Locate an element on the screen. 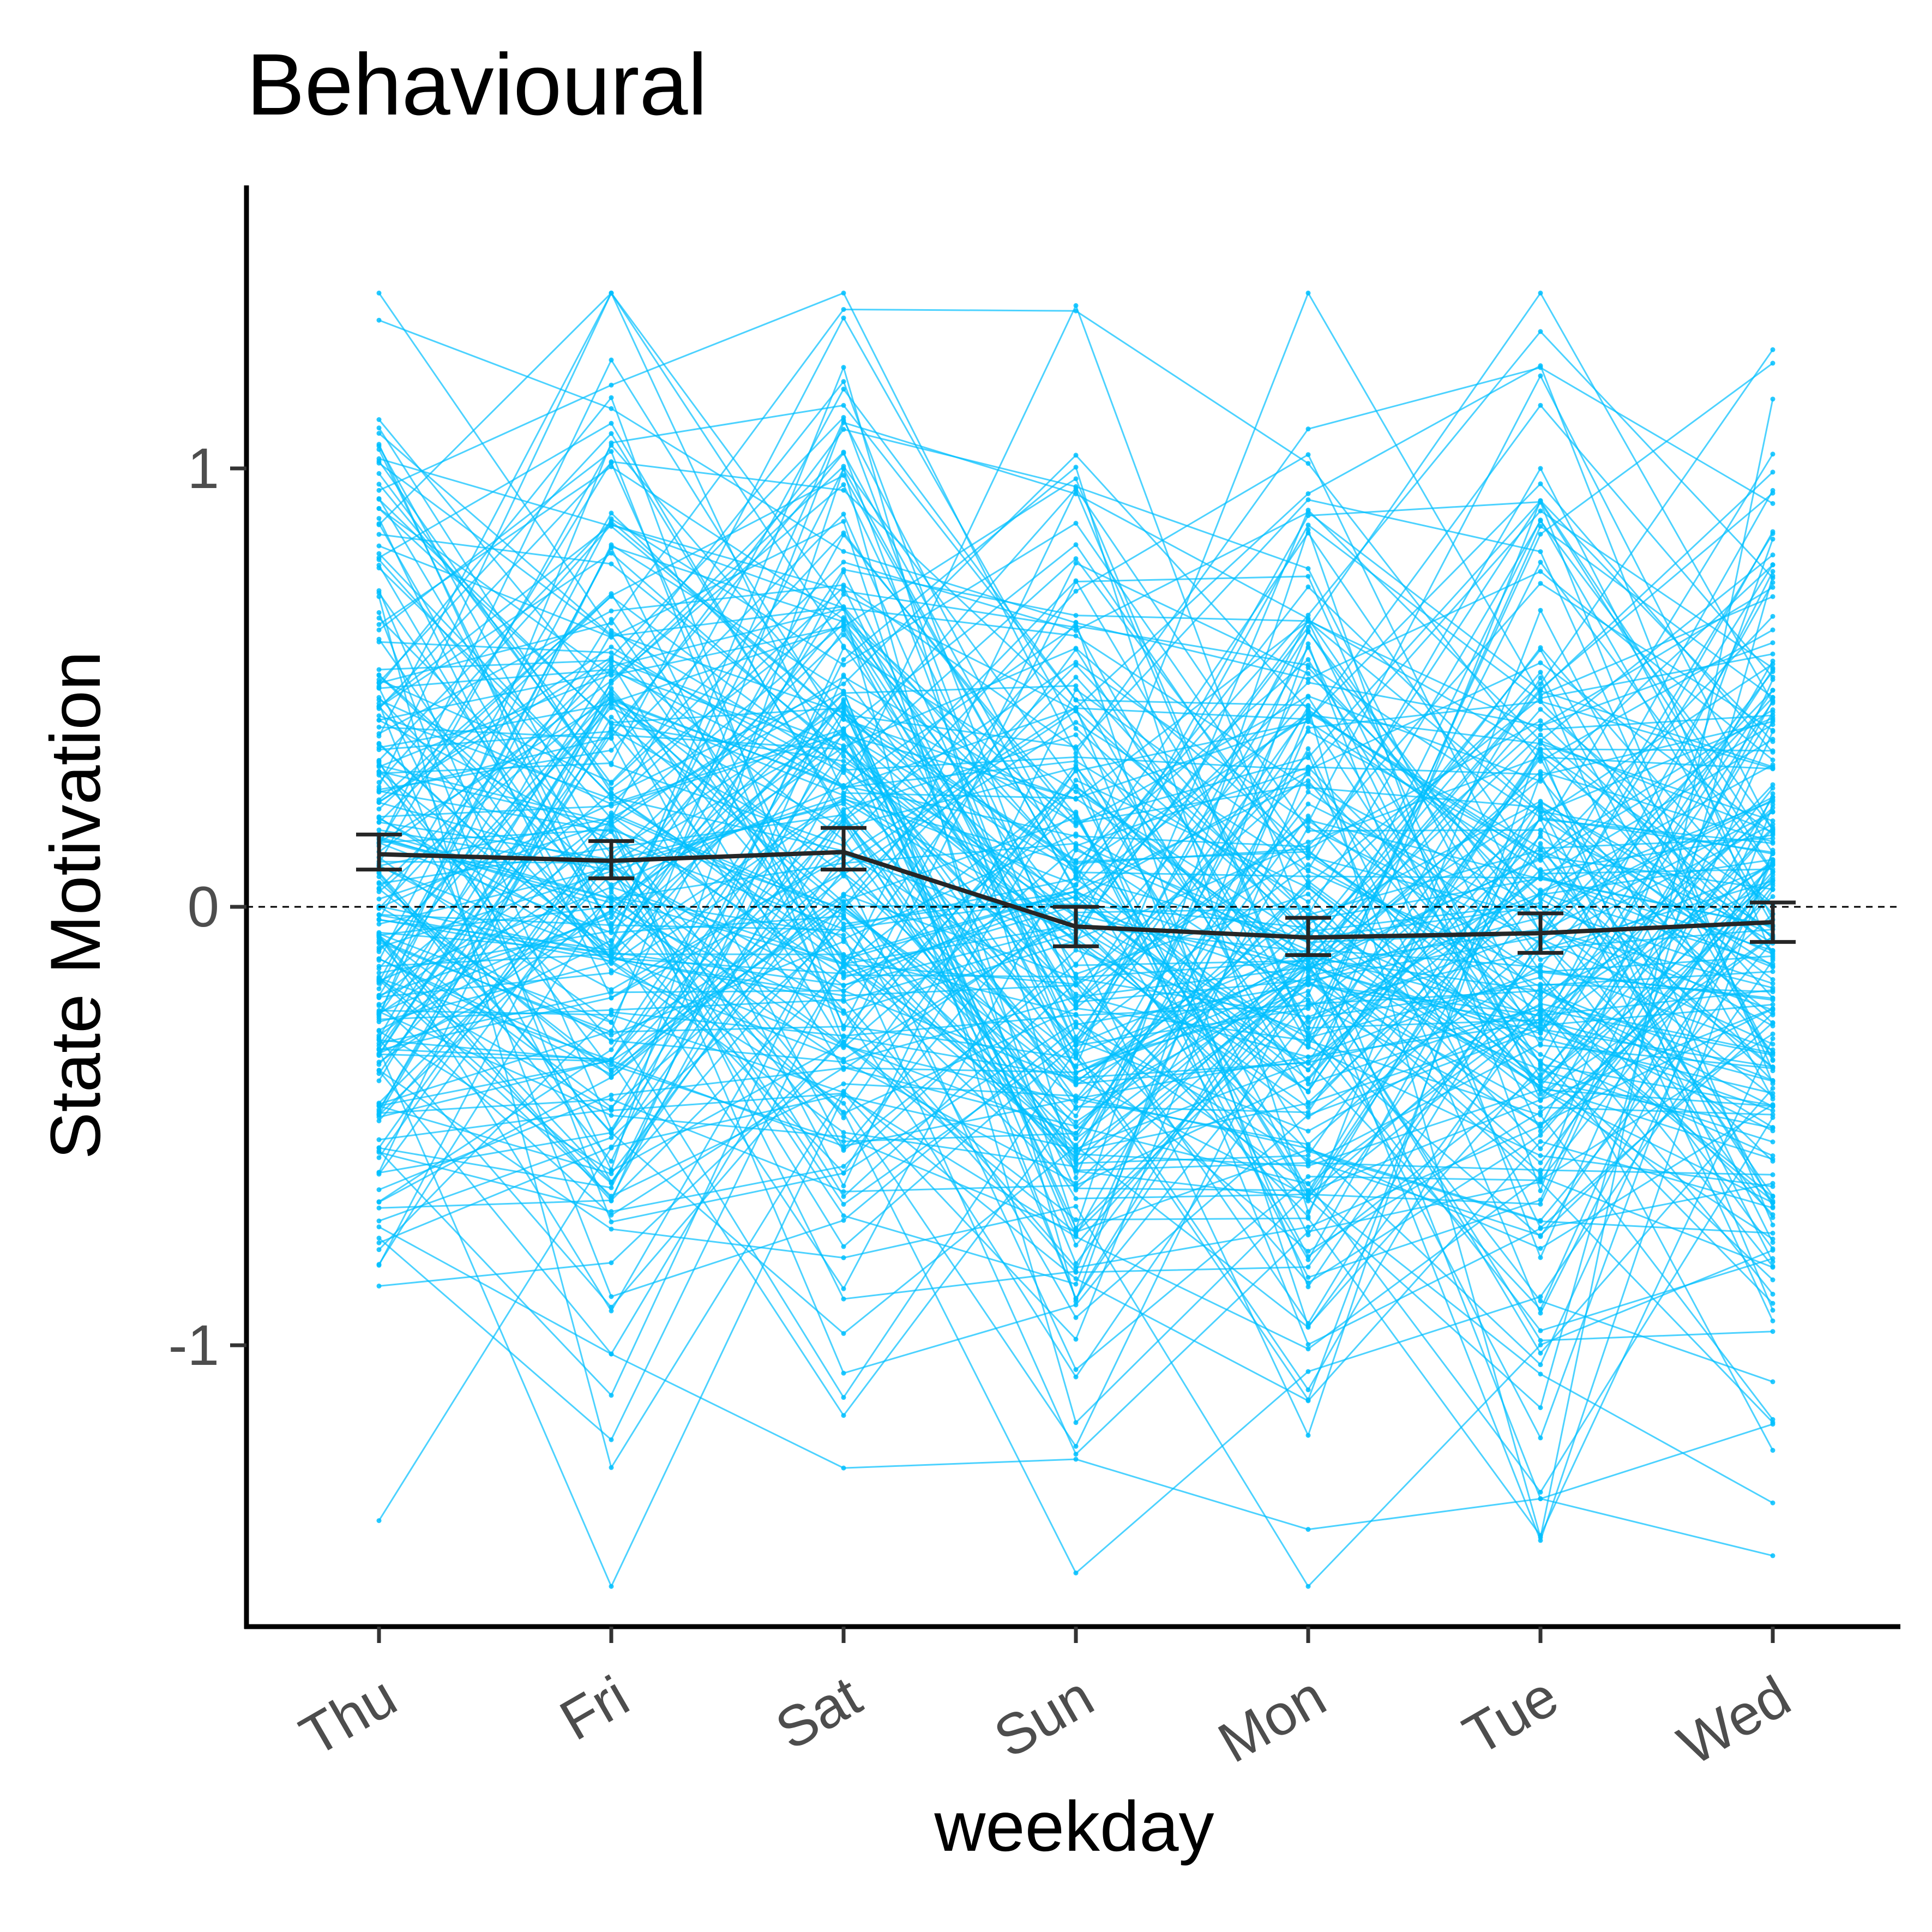 Image resolution: width=1932 pixels, height=1932 pixels. y-tick-label: 0 is located at coordinates (203, 907).